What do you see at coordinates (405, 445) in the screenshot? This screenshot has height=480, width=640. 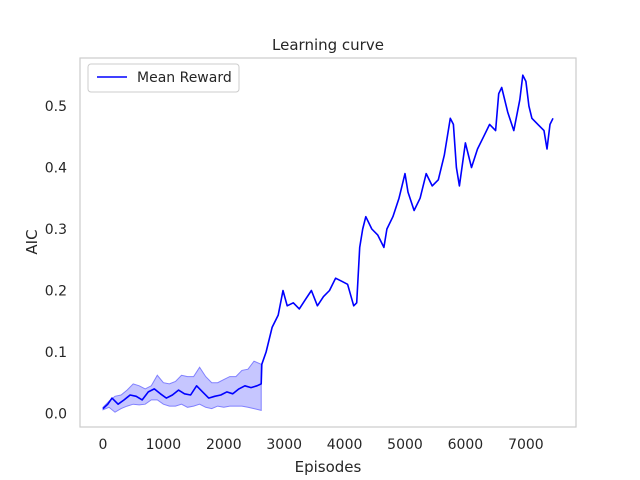 I see `x-tick-label: 5000` at bounding box center [405, 445].